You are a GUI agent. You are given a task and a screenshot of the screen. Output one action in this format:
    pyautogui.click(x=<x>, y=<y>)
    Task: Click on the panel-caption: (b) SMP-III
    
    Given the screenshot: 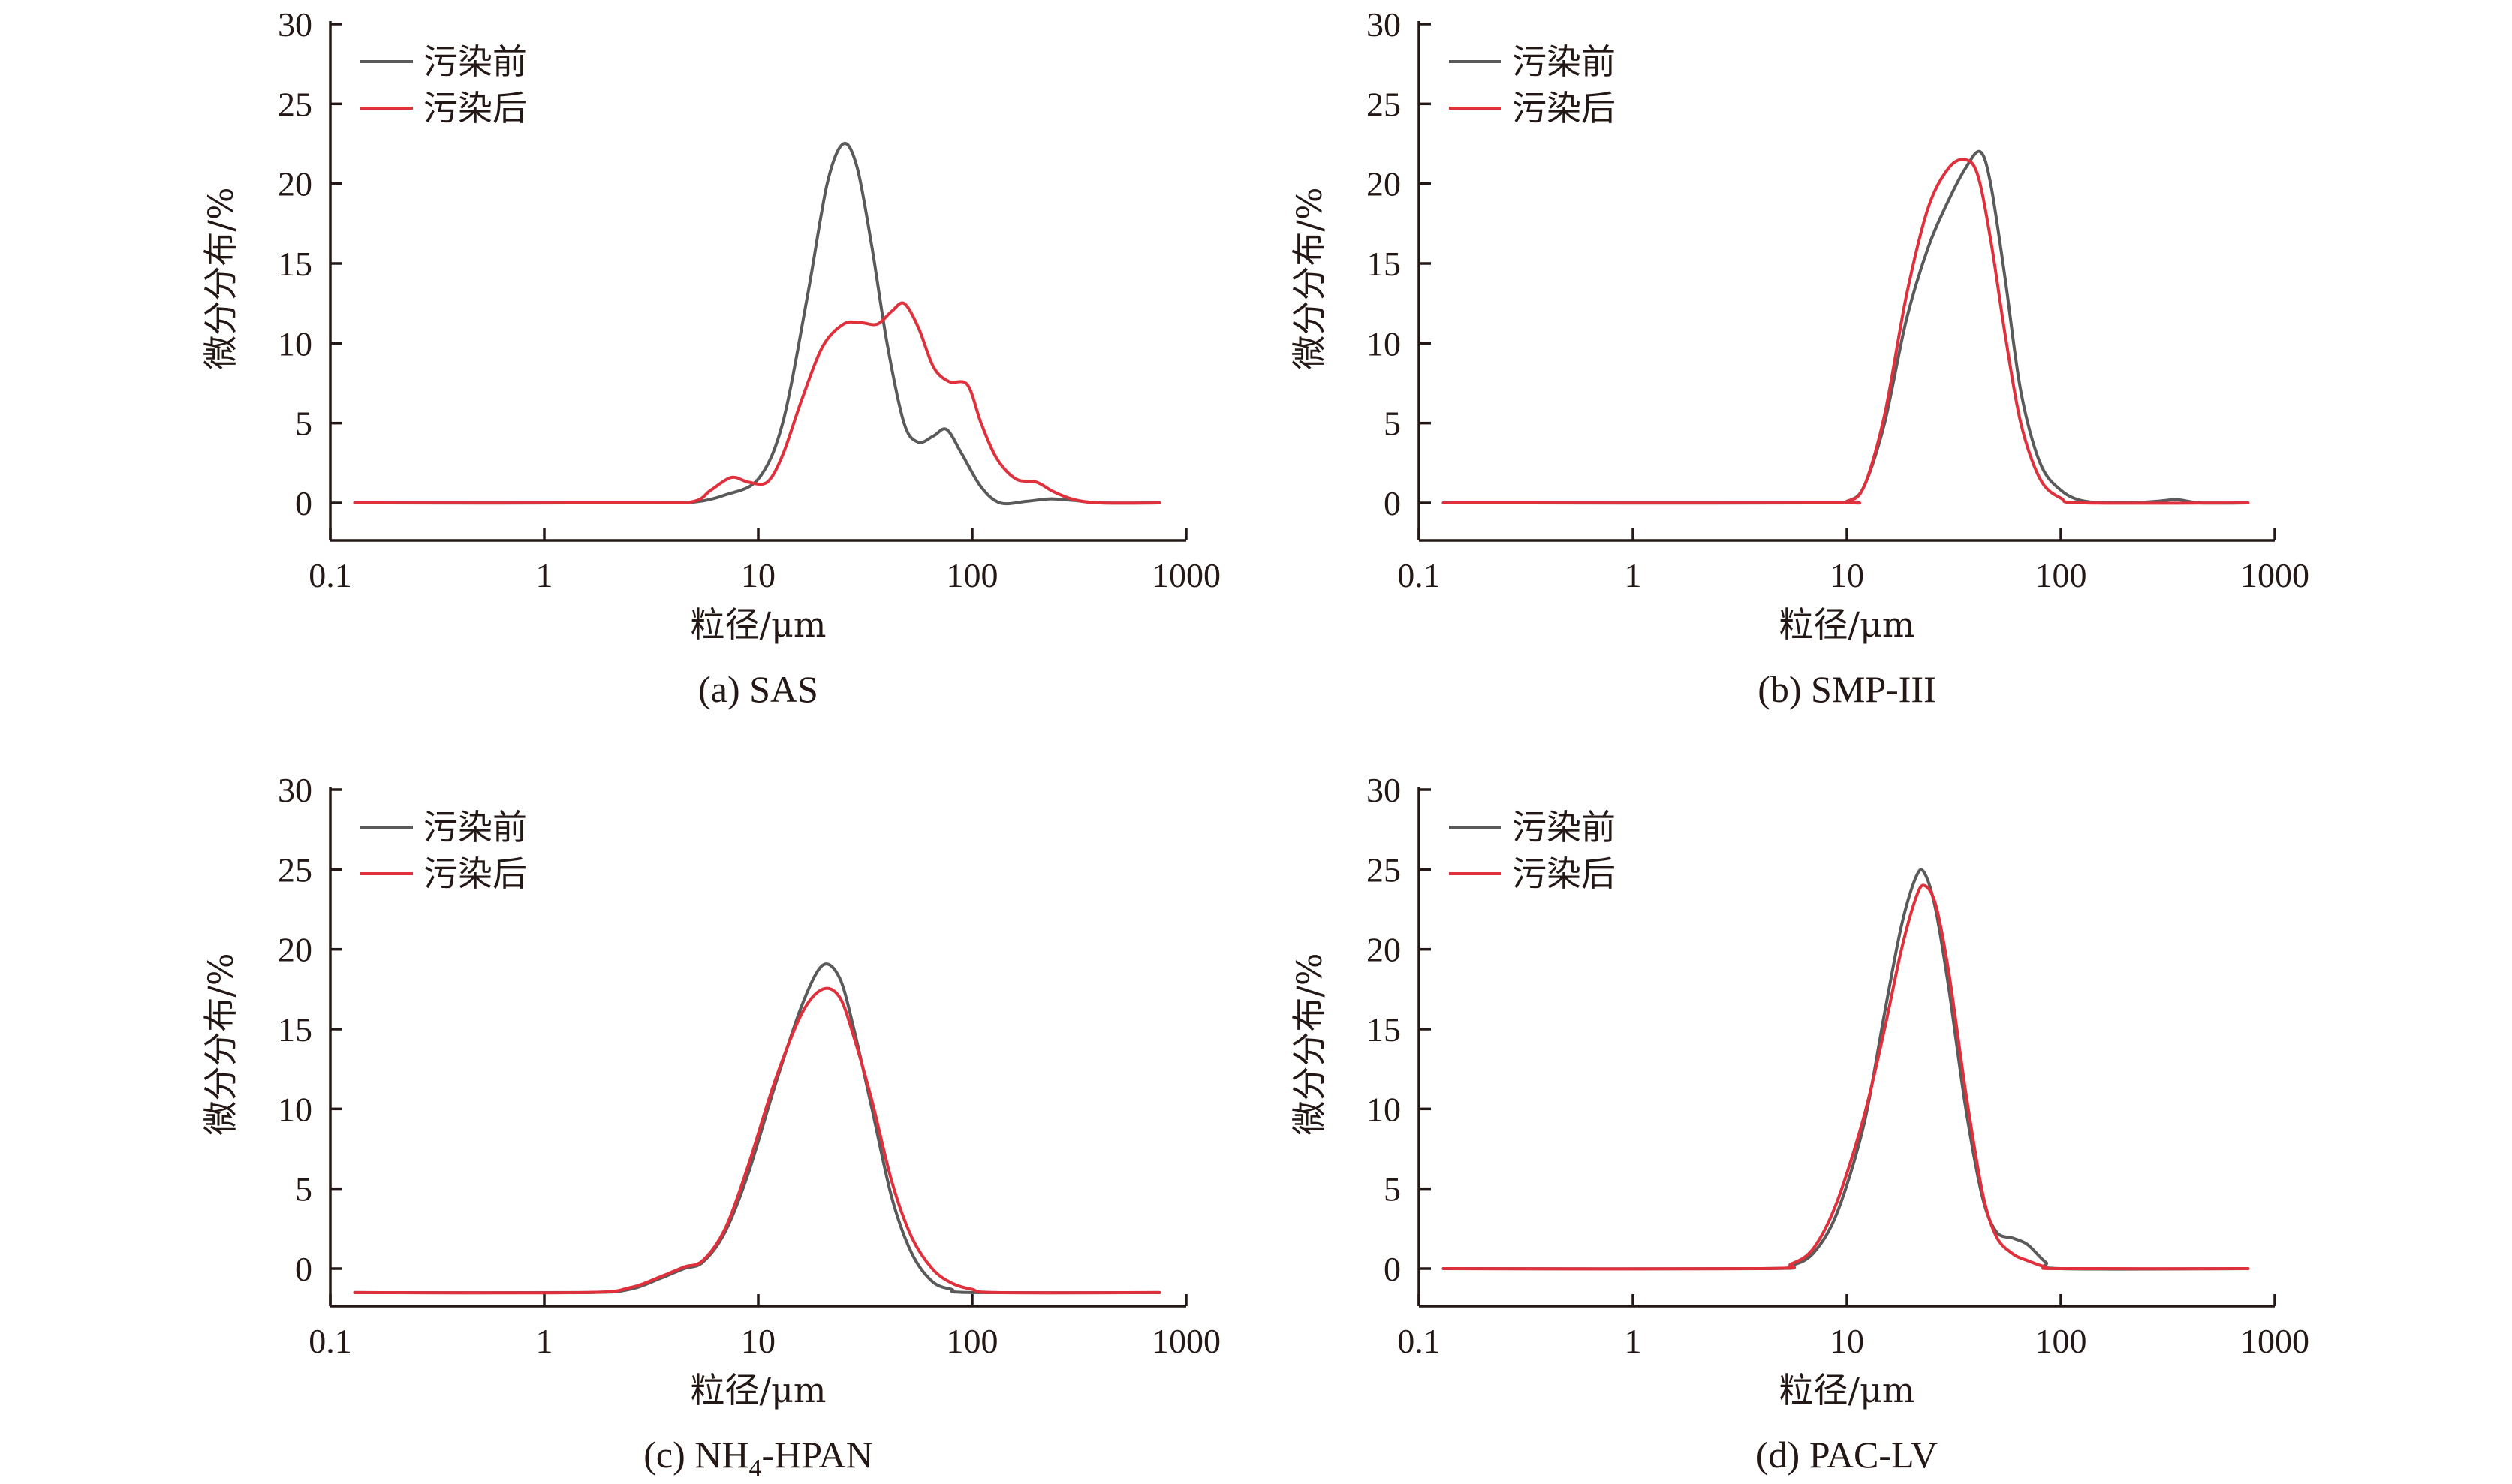 What is the action you would take?
    pyautogui.click(x=1846, y=689)
    